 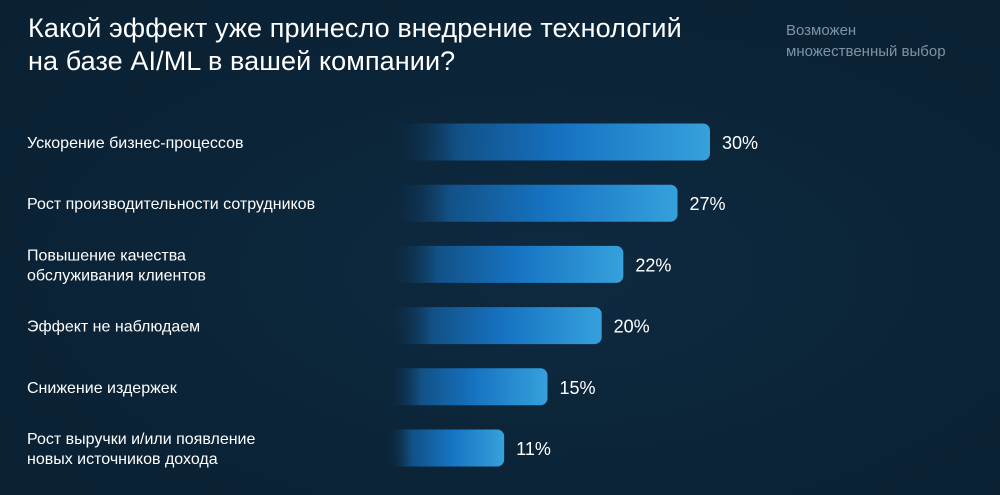 I want to click on category-label: Ускорение бизнес-процессов, so click(x=135, y=143).